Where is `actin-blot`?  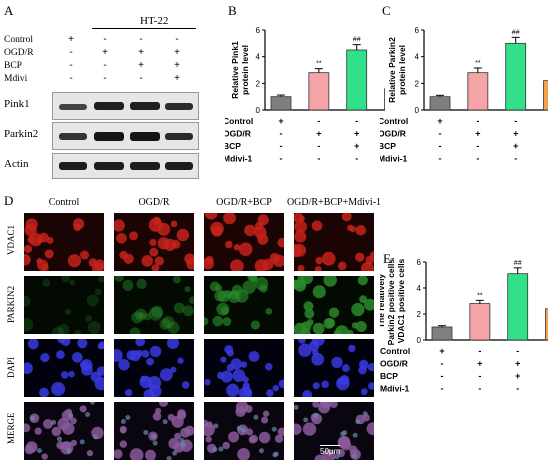 actin-blot is located at coordinates (125, 166).